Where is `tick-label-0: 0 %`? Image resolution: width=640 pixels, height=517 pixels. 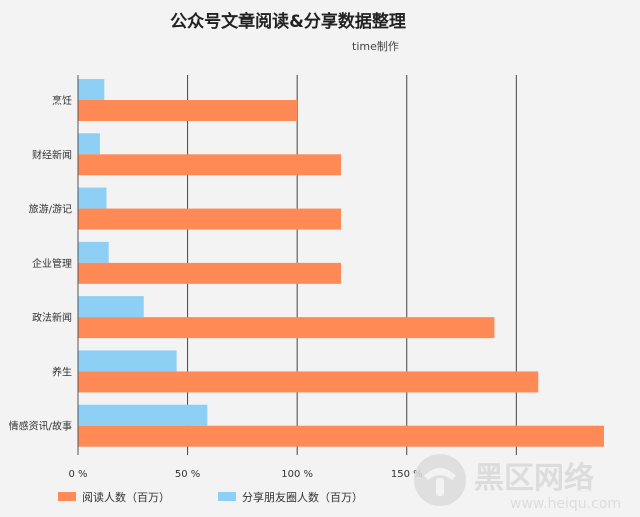 tick-label-0: 0 % is located at coordinates (77, 474).